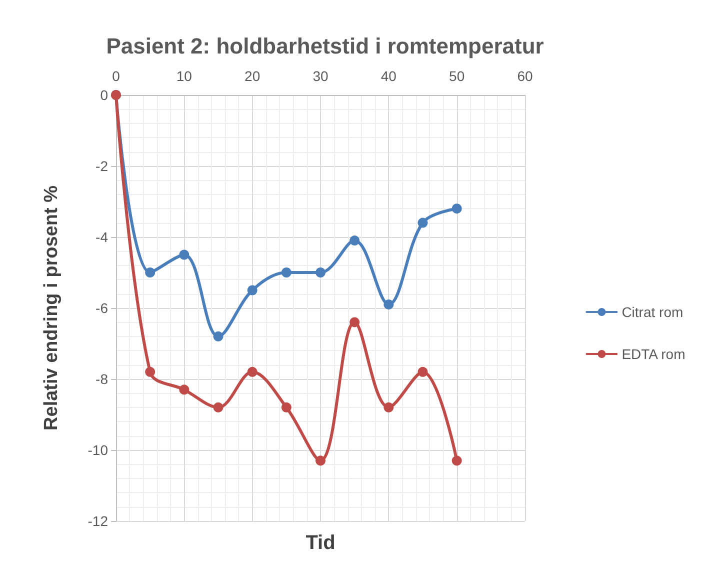 This screenshot has width=721, height=581. Describe the element at coordinates (98, 521) in the screenshot. I see `y-tick-label: -12` at that location.